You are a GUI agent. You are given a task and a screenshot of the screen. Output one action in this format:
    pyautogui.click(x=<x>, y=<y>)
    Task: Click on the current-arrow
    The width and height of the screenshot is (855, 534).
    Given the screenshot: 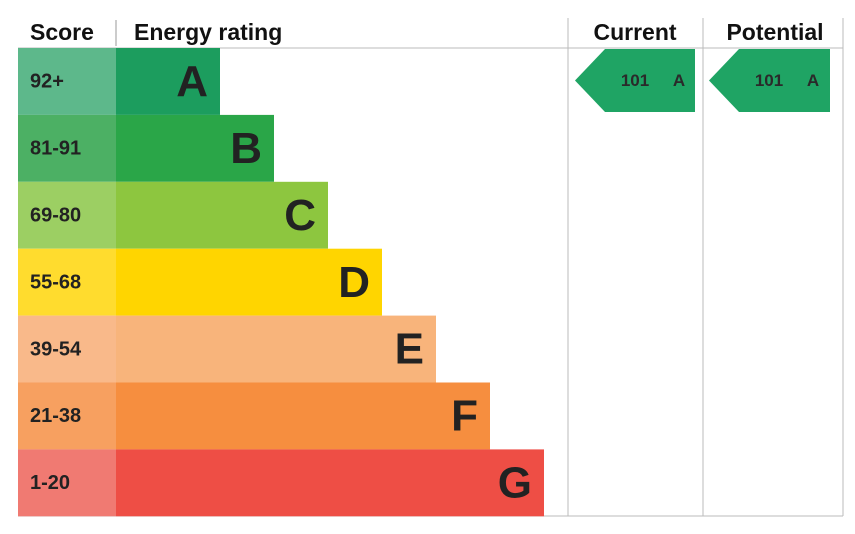 What is the action you would take?
    pyautogui.click(x=635, y=80)
    